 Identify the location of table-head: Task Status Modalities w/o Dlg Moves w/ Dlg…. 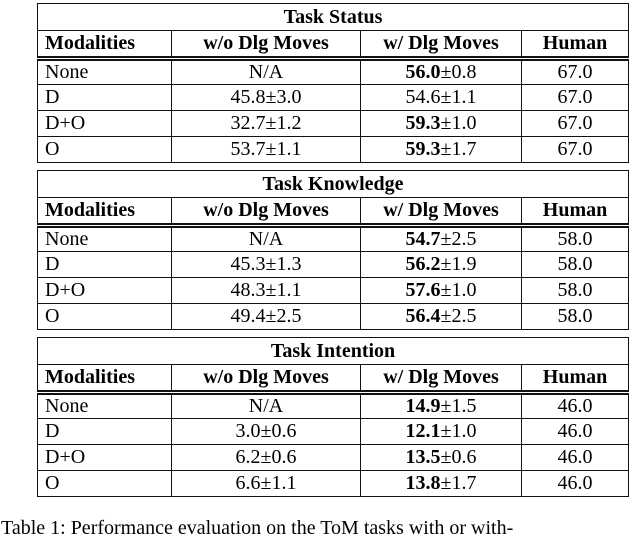
(333, 32).